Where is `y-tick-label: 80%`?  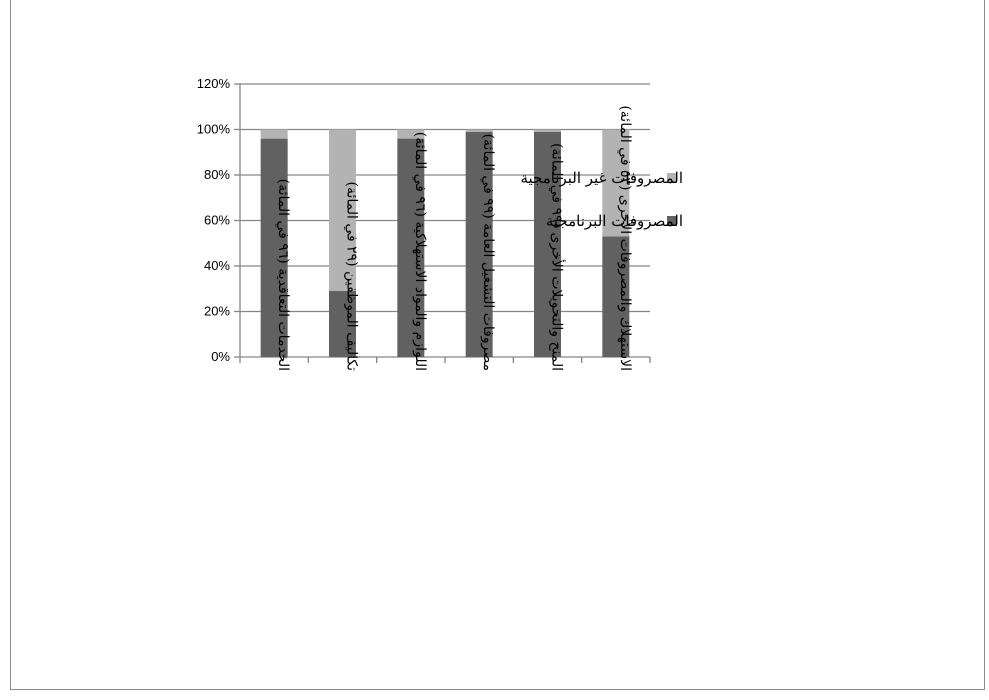
y-tick-label: 80% is located at coordinates (217, 174).